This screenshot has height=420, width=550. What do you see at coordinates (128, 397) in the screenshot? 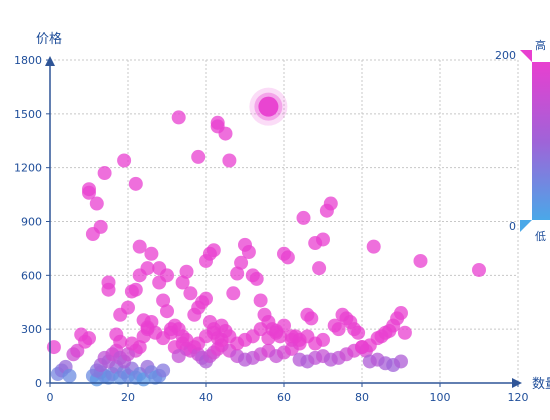
I see `x-tick-label: 20` at bounding box center [128, 397].